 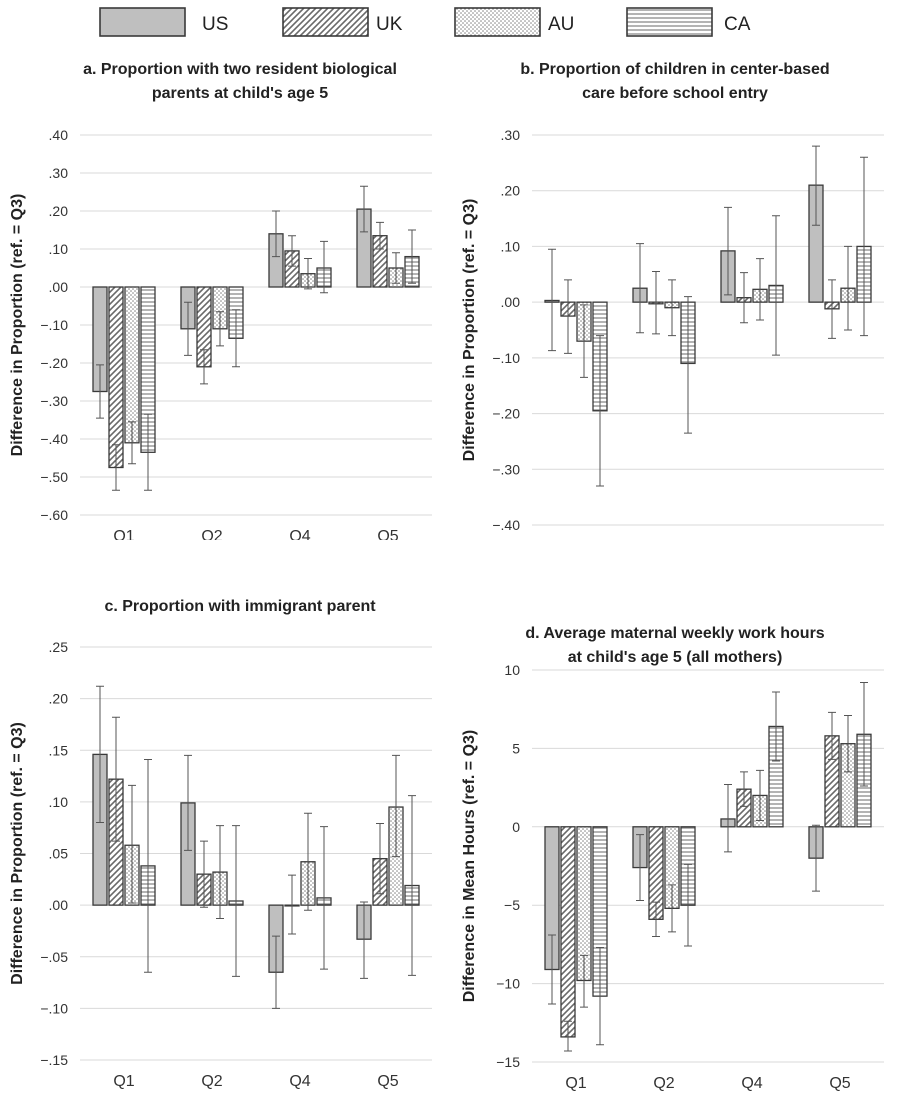 What do you see at coordinates (568, 316) in the screenshot?
I see `panel-b-errorbar-uk-q1` at bounding box center [568, 316].